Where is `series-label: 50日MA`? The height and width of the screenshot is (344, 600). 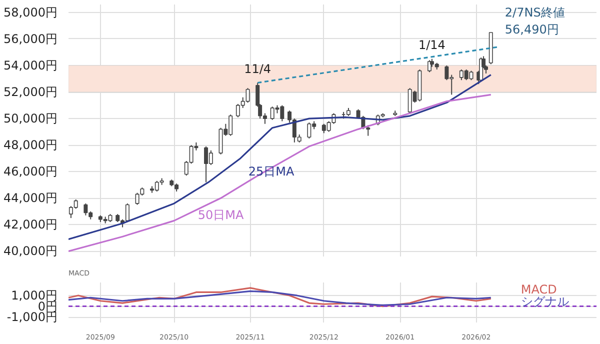
series-label: 50日MA is located at coordinates (221, 215).